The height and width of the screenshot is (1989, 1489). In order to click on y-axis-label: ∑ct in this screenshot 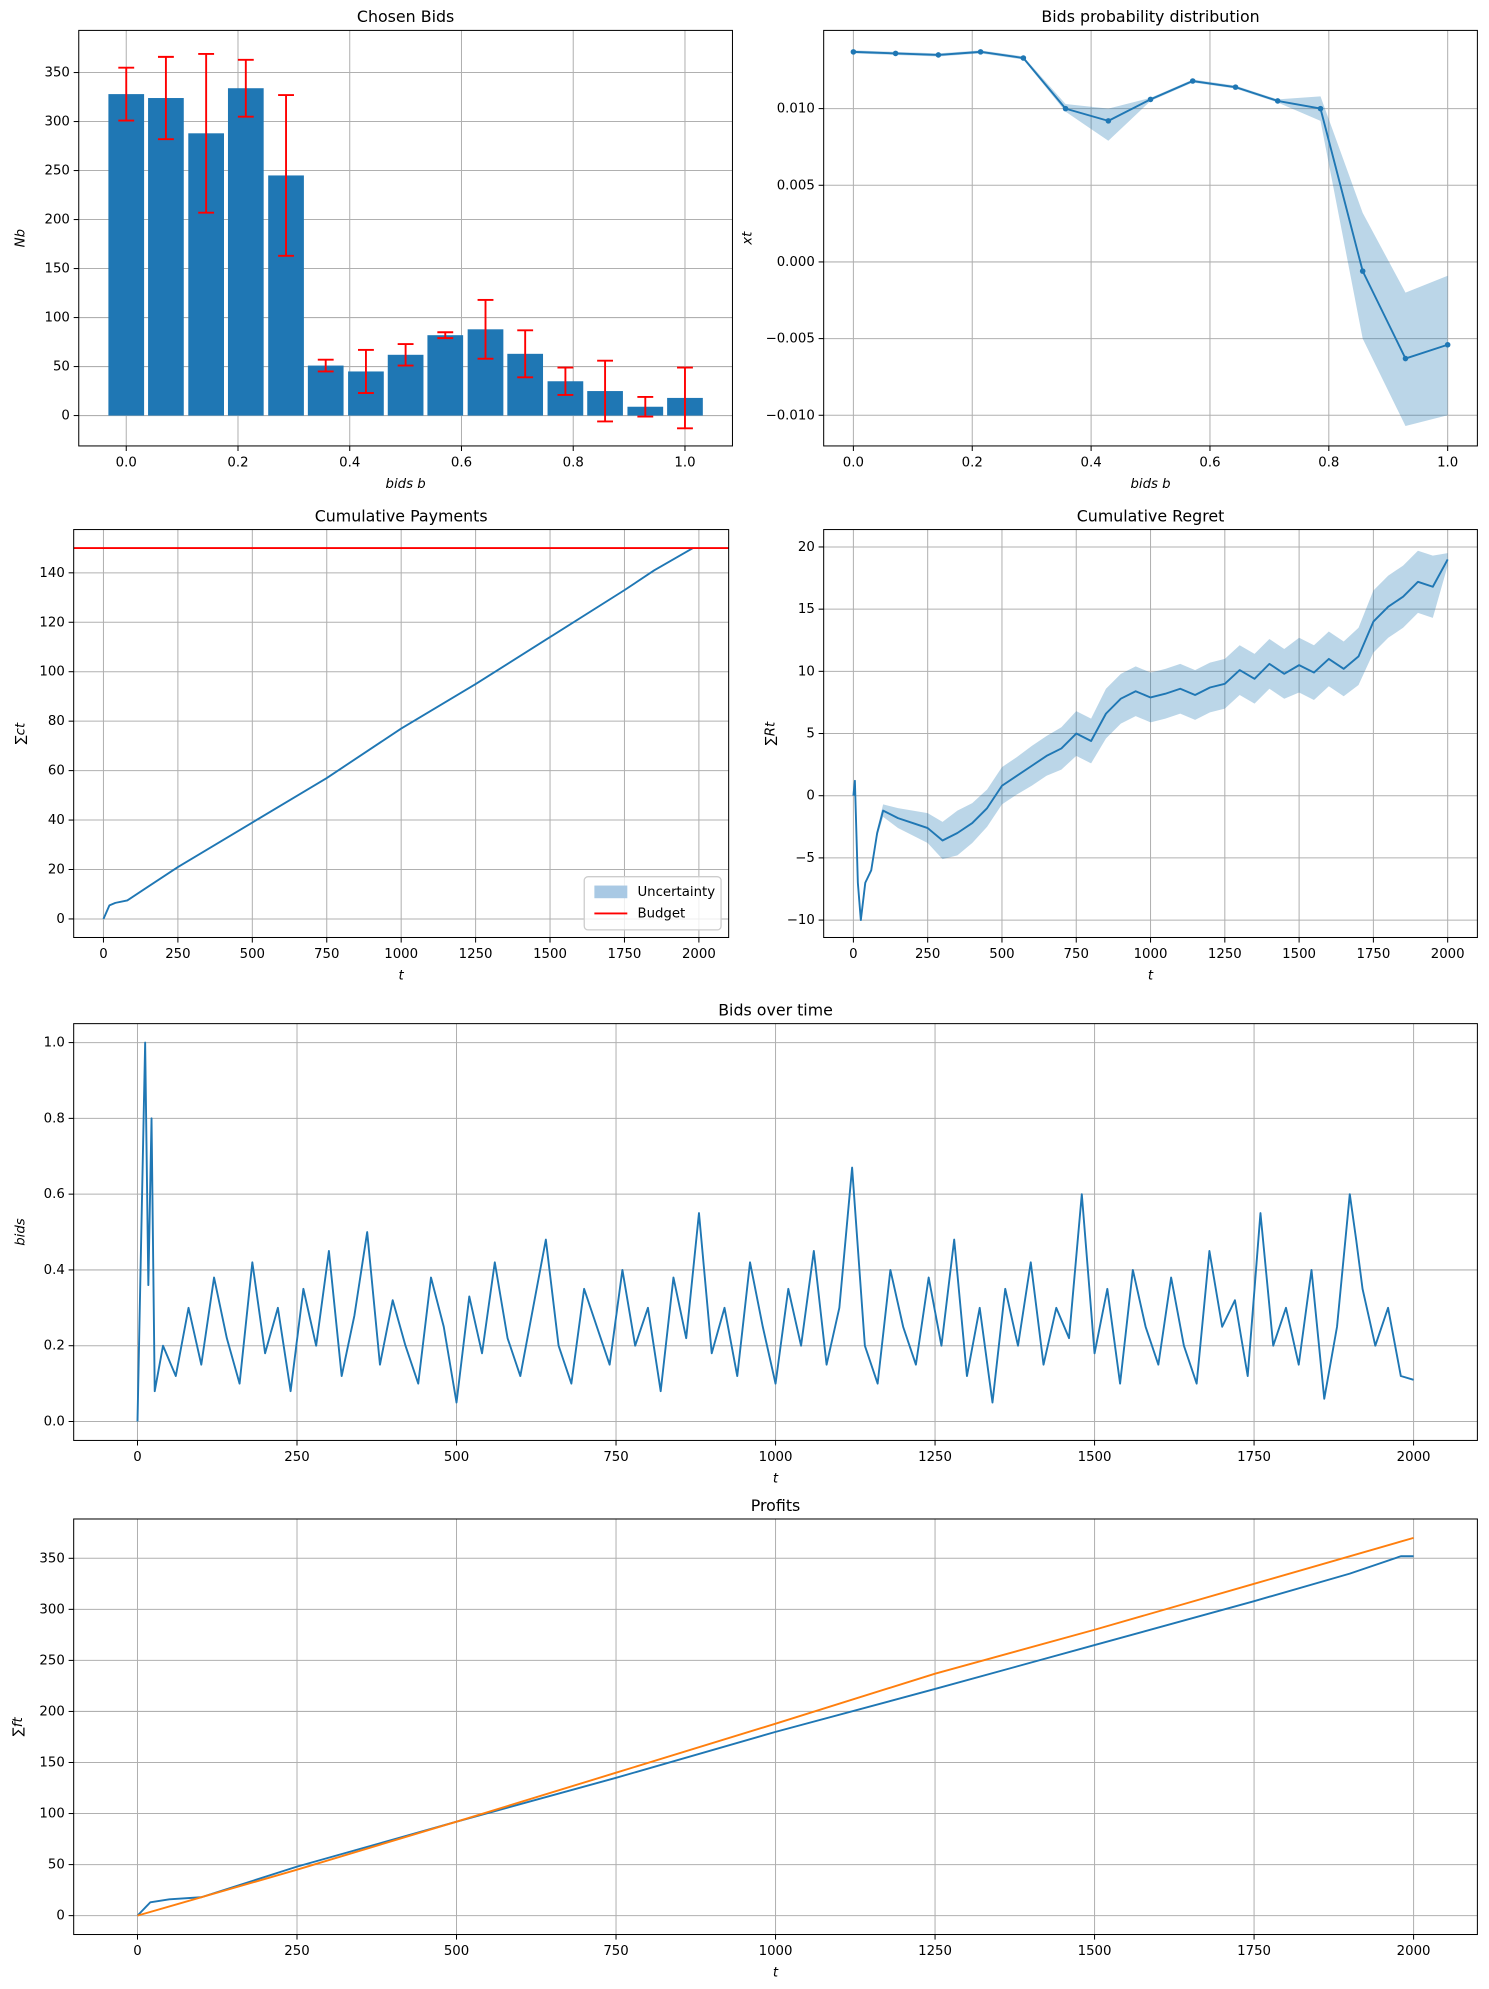, I will do `click(20, 733)`.